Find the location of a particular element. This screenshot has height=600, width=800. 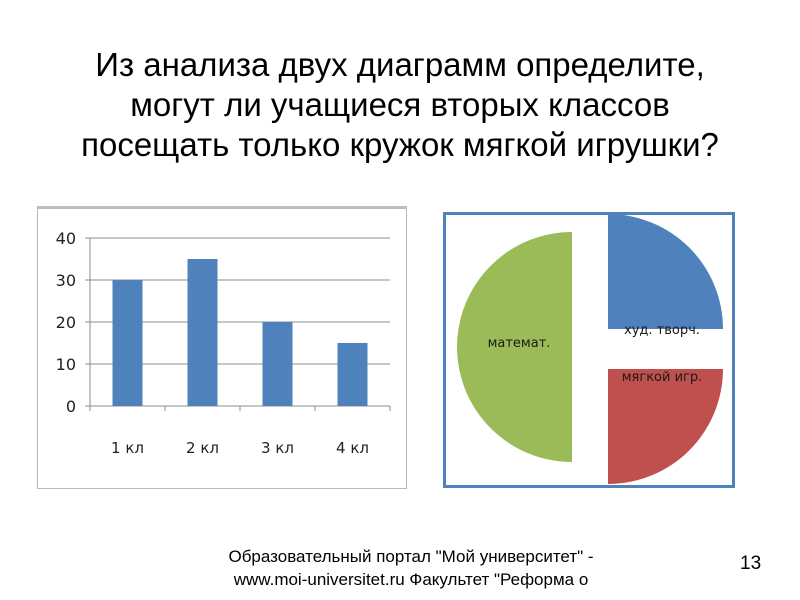

y-tick-label: 40 is located at coordinates (66, 238).